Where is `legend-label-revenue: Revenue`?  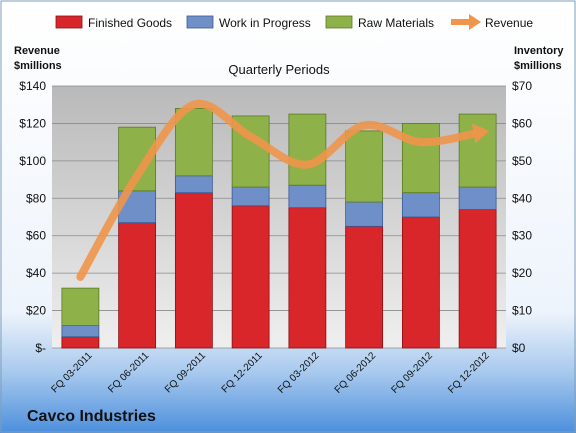 legend-label-revenue: Revenue is located at coordinates (509, 23).